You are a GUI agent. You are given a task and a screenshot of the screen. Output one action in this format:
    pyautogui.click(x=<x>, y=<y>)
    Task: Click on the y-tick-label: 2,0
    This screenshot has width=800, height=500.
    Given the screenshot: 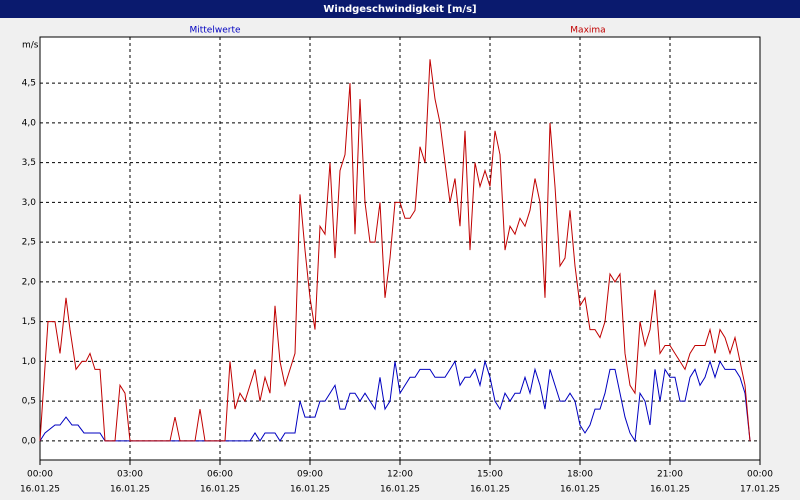 What is the action you would take?
    pyautogui.click(x=29, y=282)
    